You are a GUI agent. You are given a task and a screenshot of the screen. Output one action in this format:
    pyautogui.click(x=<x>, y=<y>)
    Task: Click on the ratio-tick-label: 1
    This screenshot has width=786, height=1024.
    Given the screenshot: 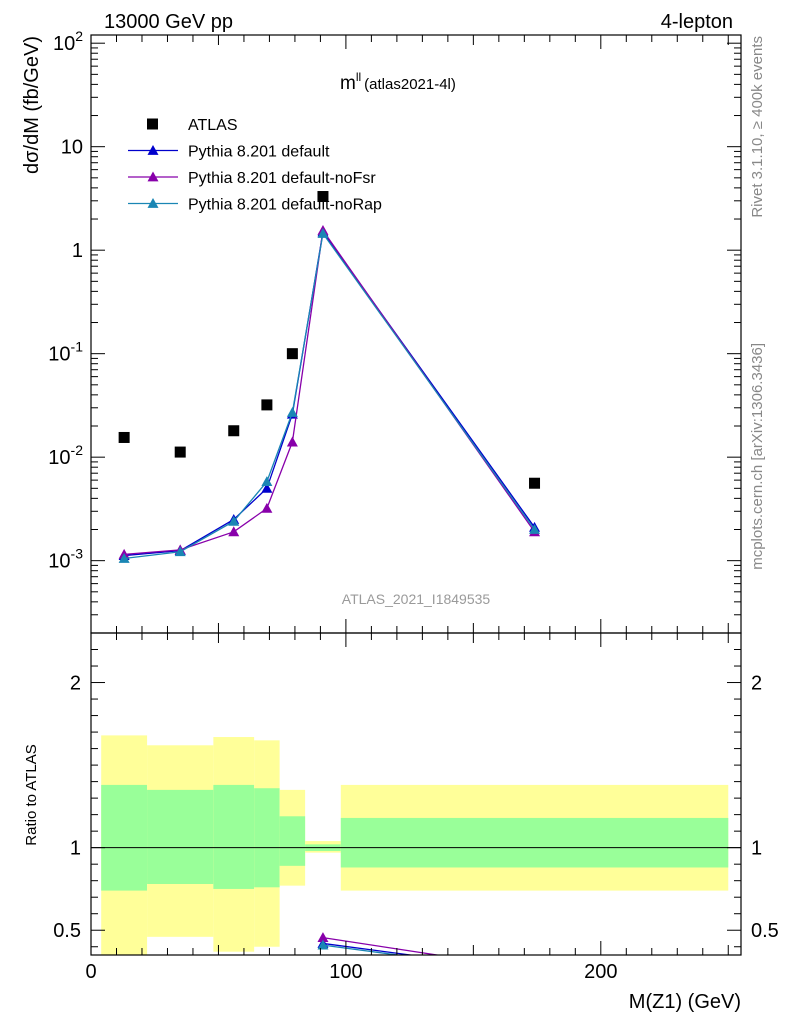 What is the action you would take?
    pyautogui.click(x=75, y=849)
    